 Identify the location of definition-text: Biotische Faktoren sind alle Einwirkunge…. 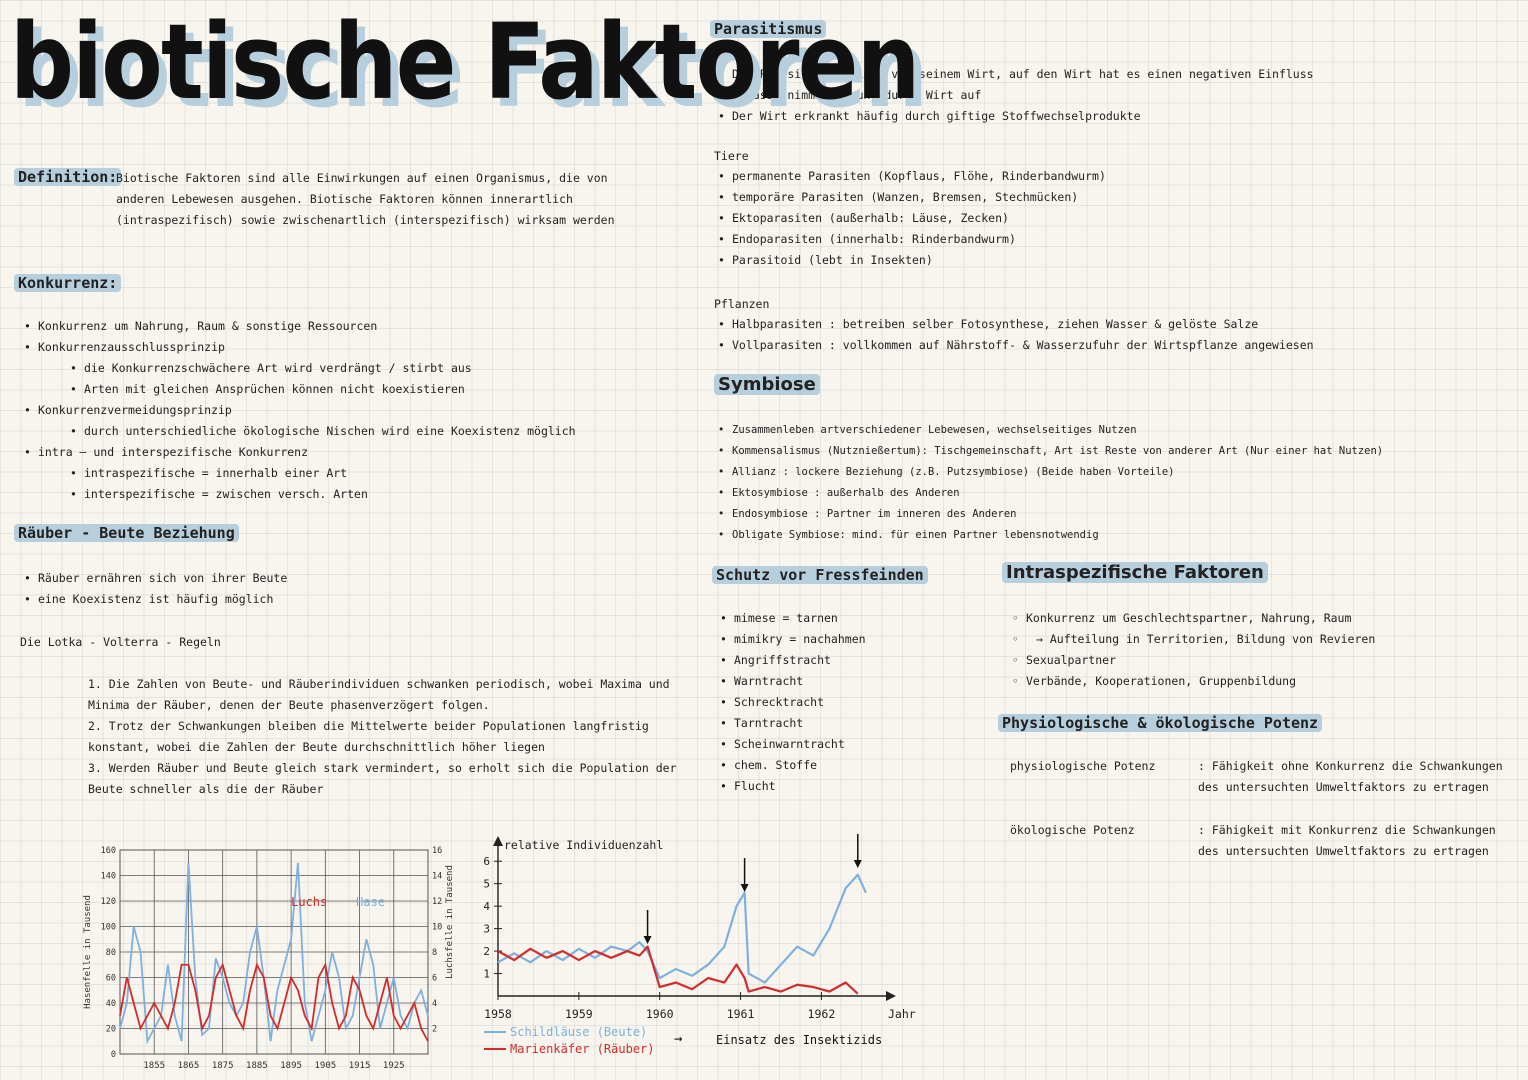
(365, 199).